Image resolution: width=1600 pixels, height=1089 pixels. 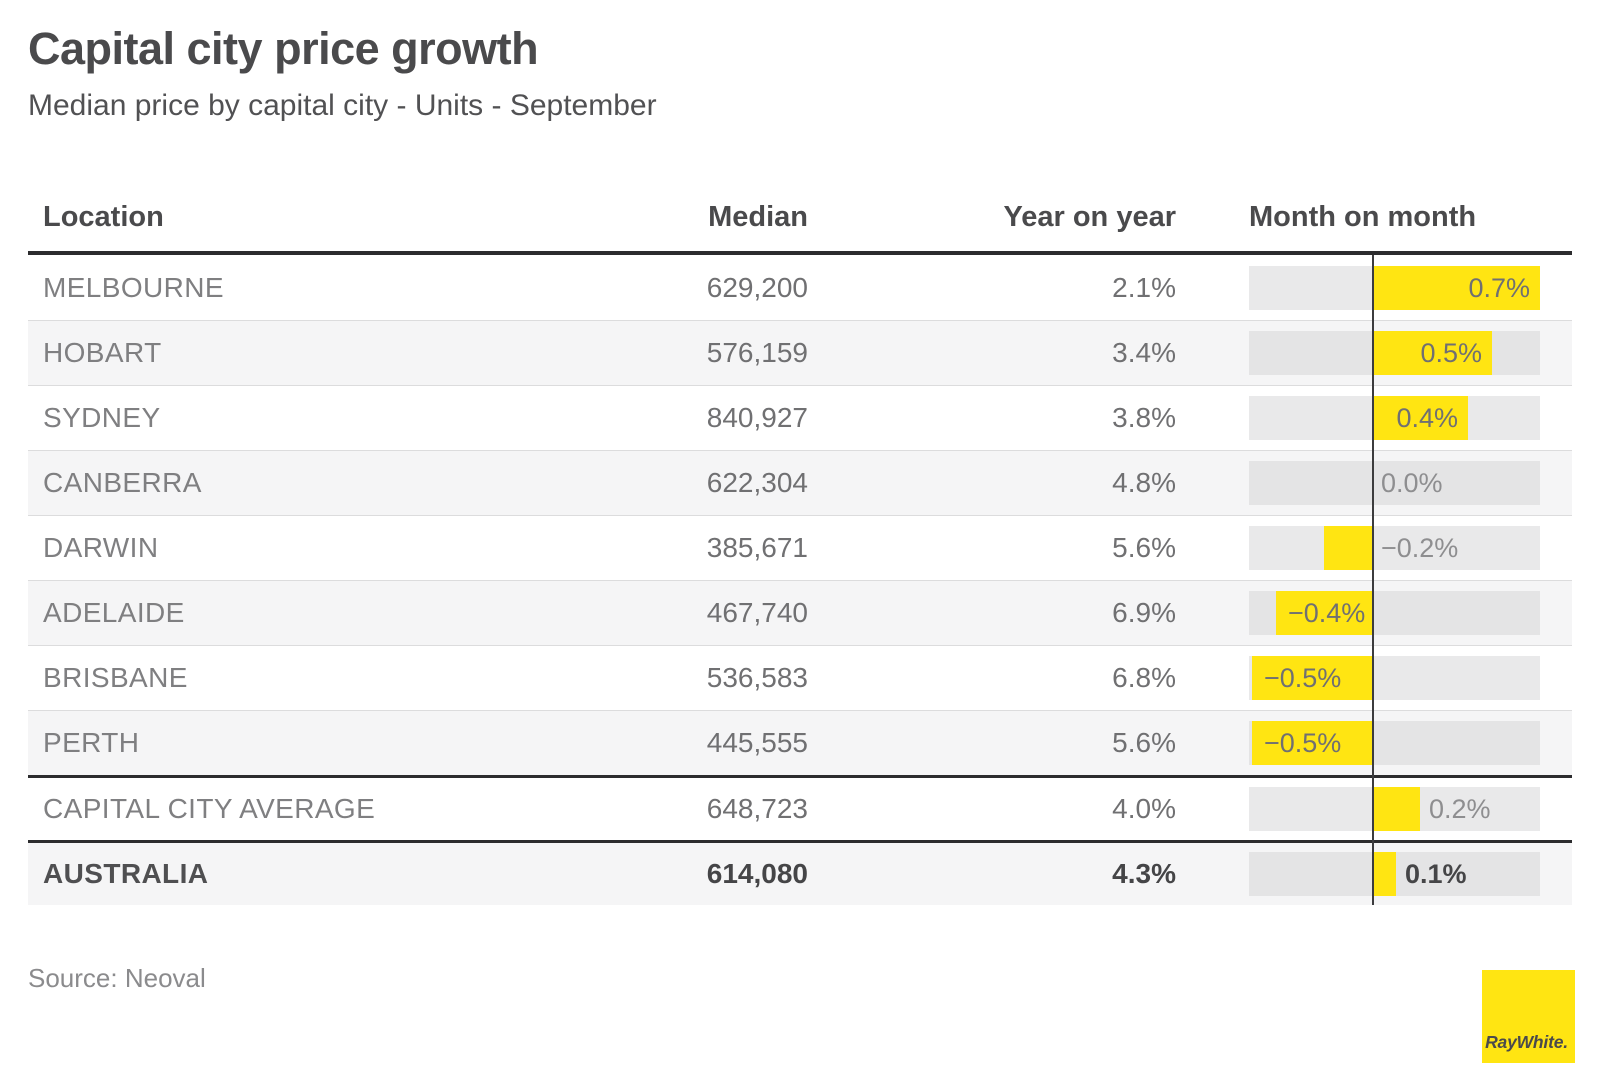 What do you see at coordinates (757, 483) in the screenshot?
I see `median-cell: 622,304` at bounding box center [757, 483].